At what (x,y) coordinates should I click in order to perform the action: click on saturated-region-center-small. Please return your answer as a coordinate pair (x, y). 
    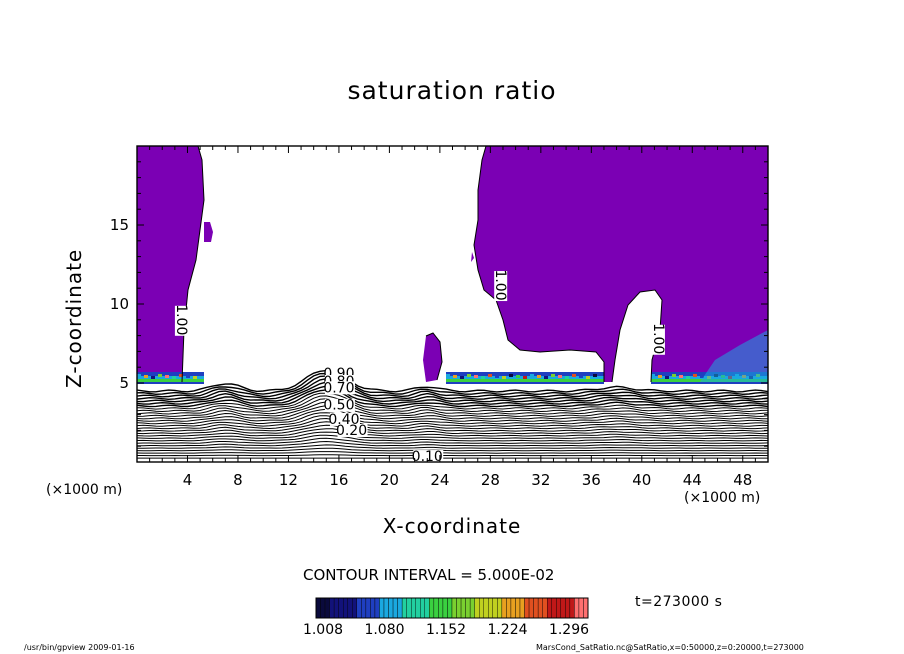
    Looking at the image, I should click on (432, 357).